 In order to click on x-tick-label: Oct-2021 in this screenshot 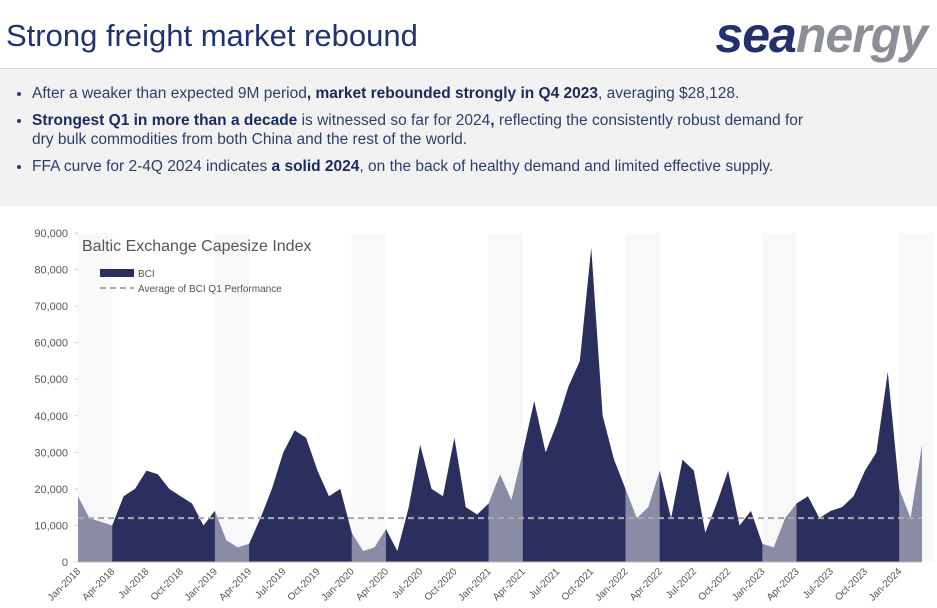, I will do `click(577, 584)`.